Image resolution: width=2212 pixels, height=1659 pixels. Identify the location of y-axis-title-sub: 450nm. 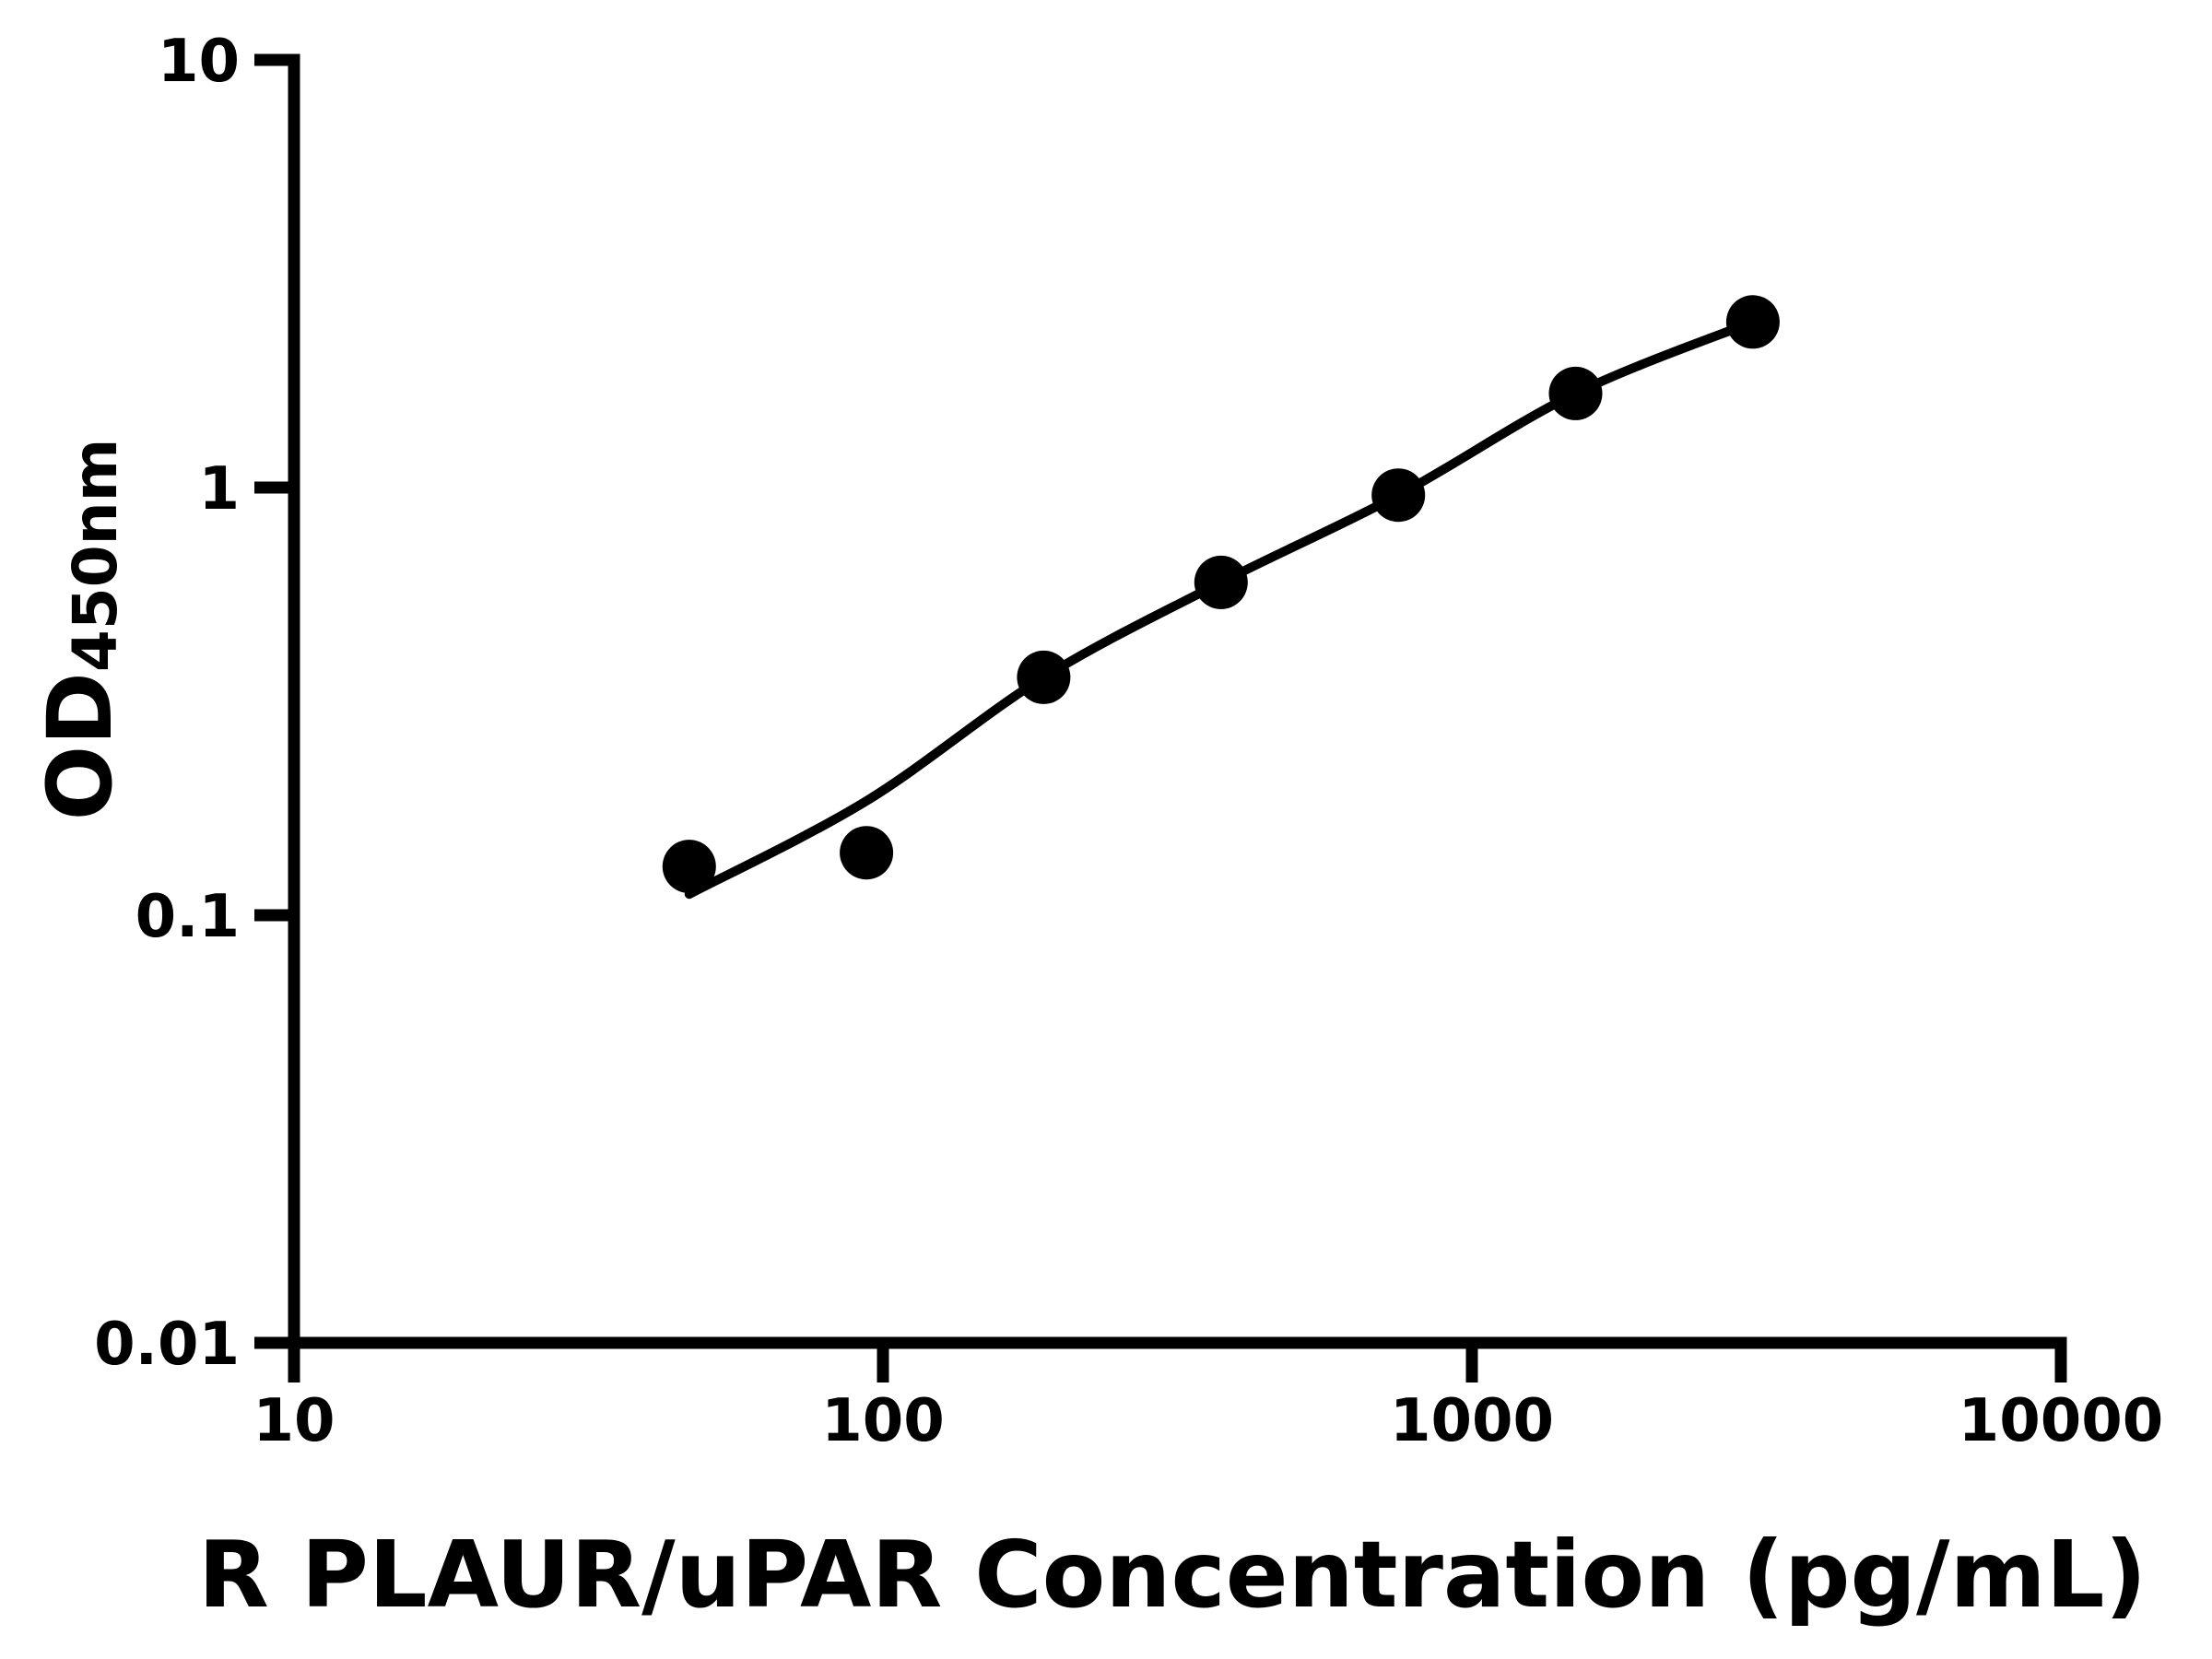
(95, 556).